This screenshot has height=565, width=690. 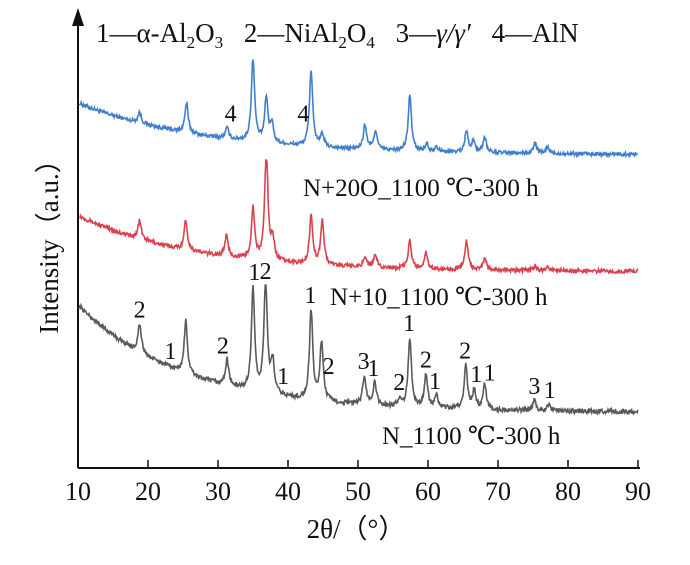 I want to click on y-axis-arrow, so click(x=78, y=17).